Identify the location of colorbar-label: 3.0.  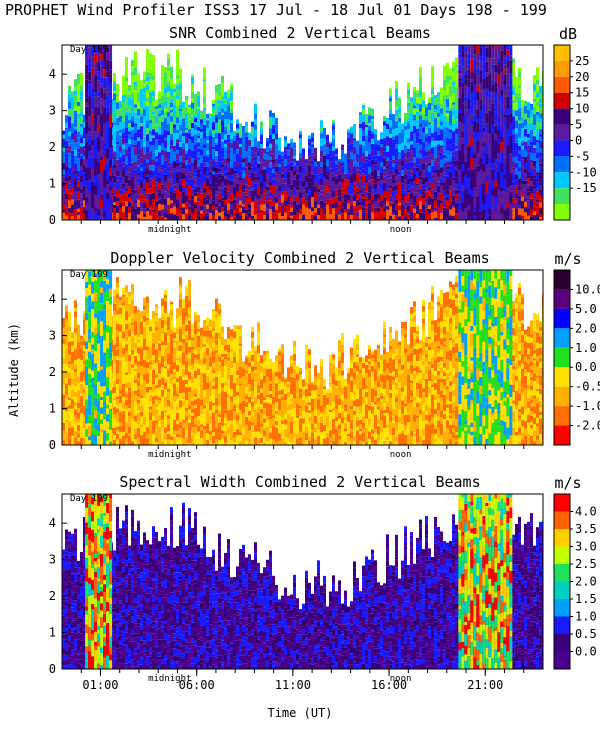
(586, 547).